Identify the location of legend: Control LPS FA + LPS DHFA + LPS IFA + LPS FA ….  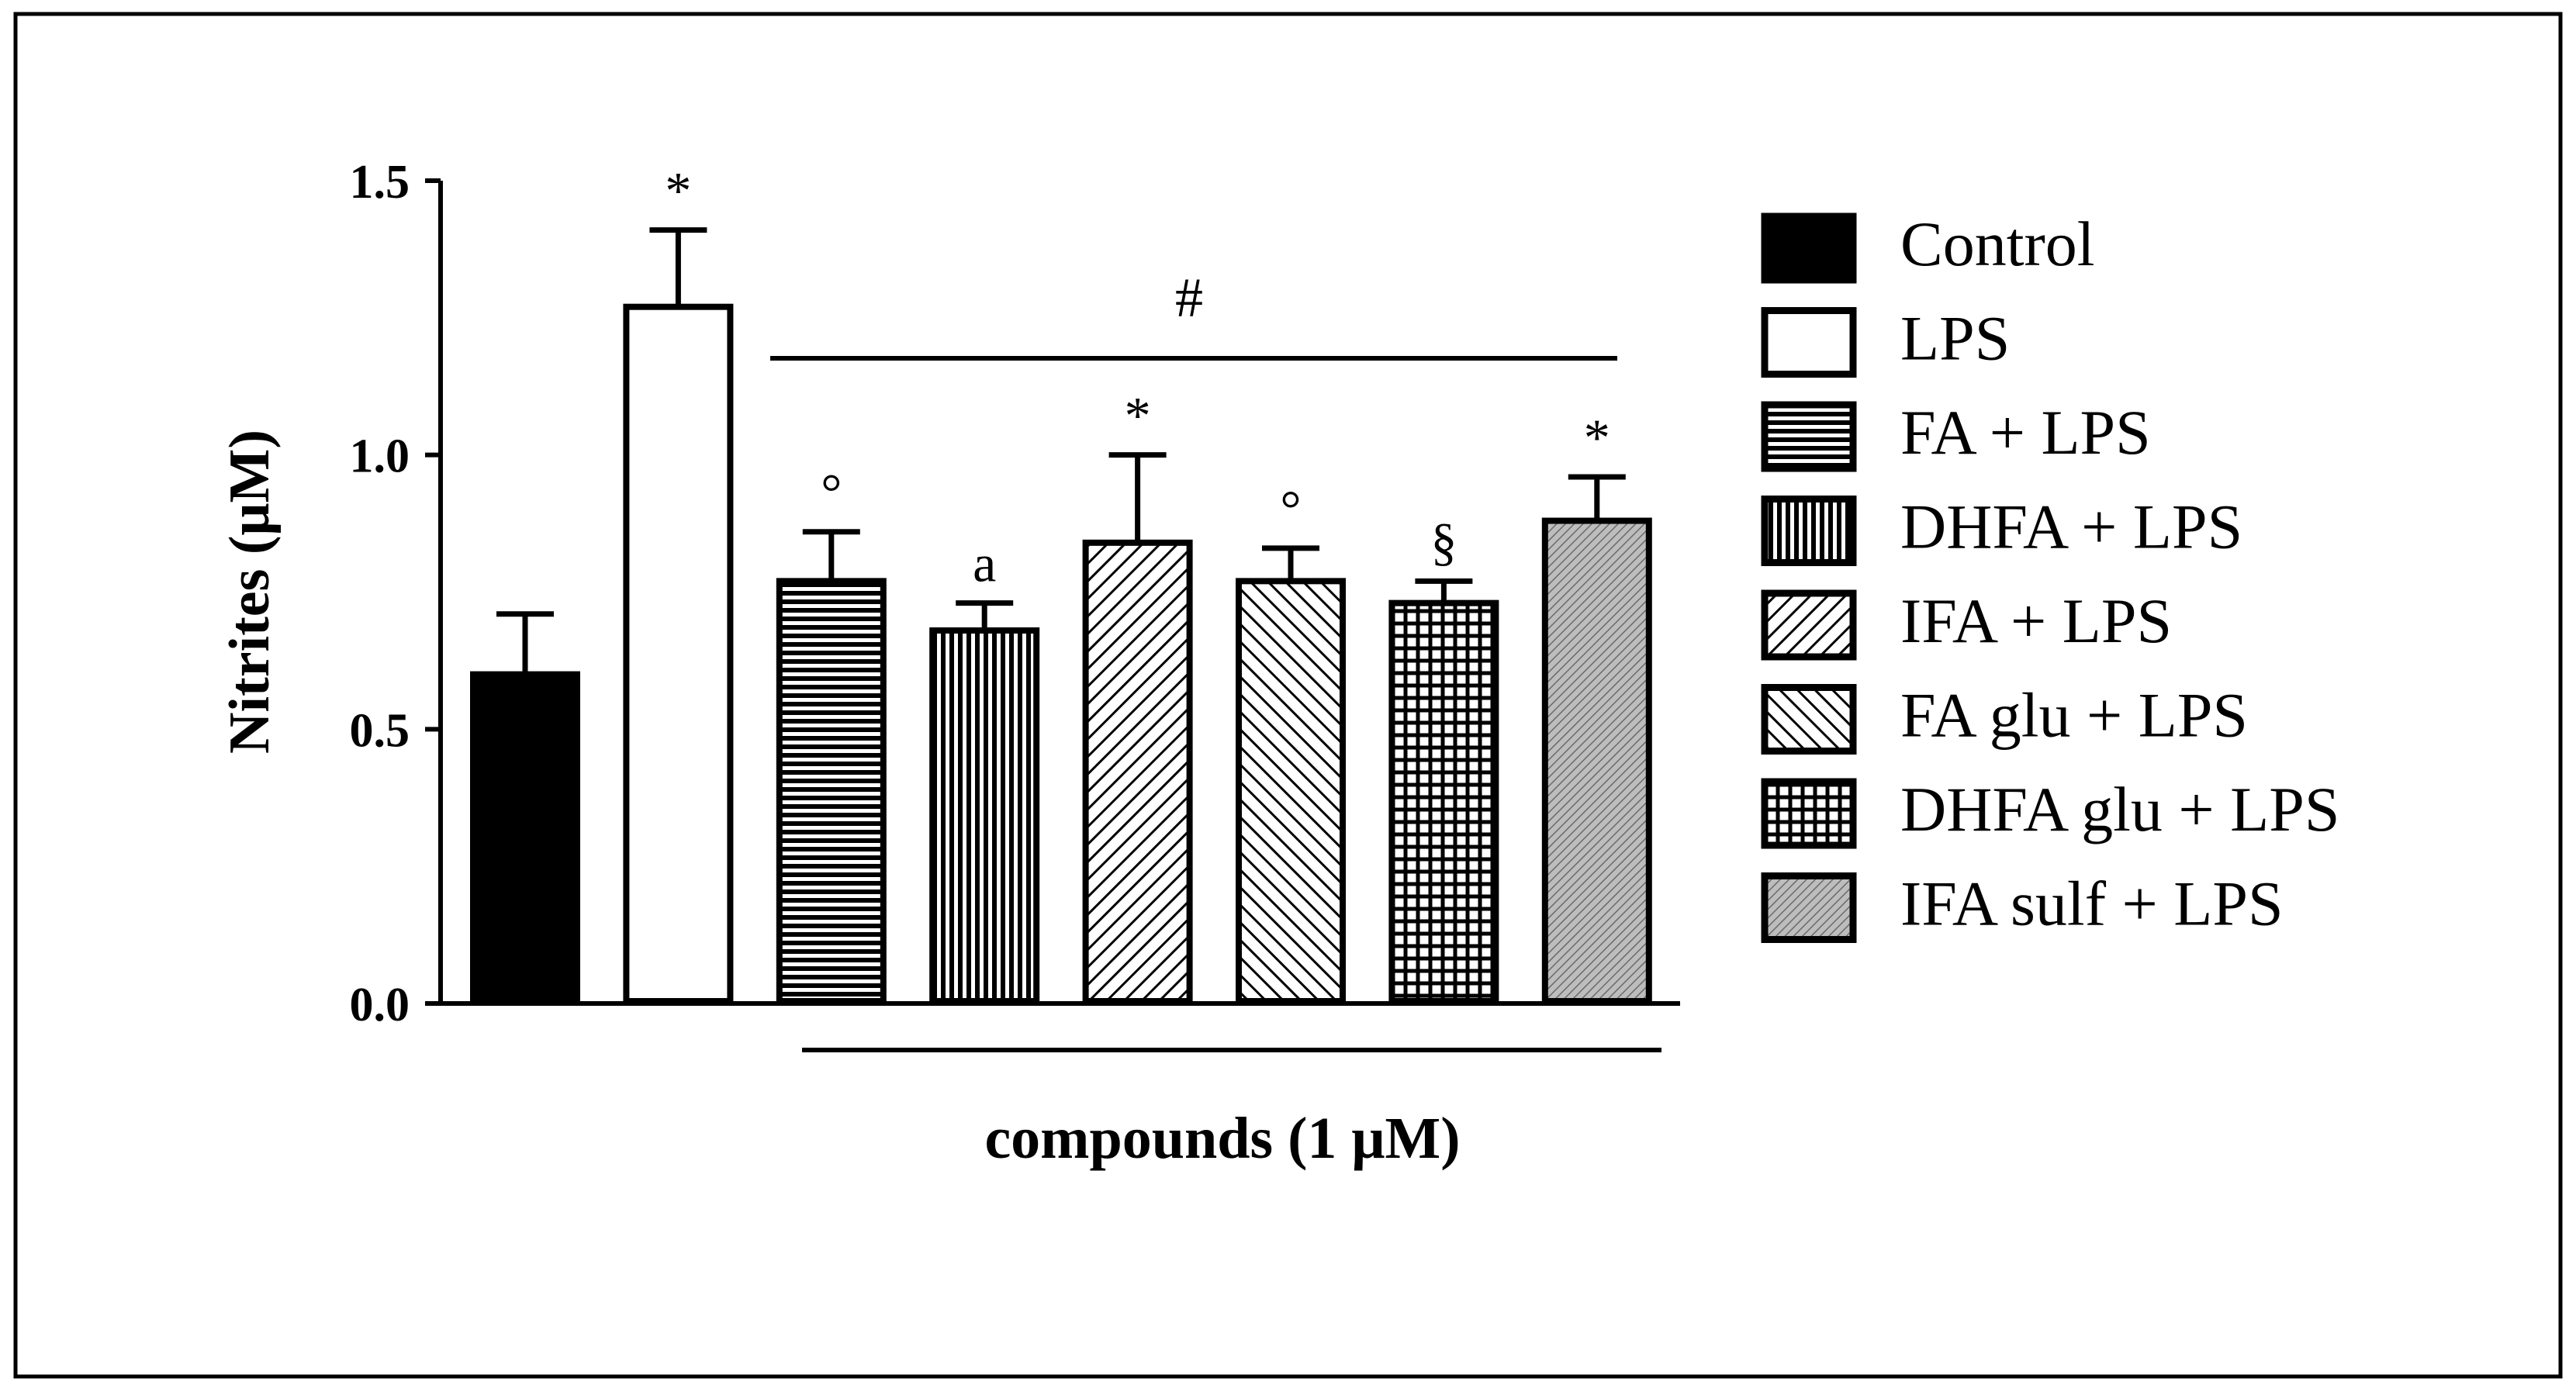
(2050, 576).